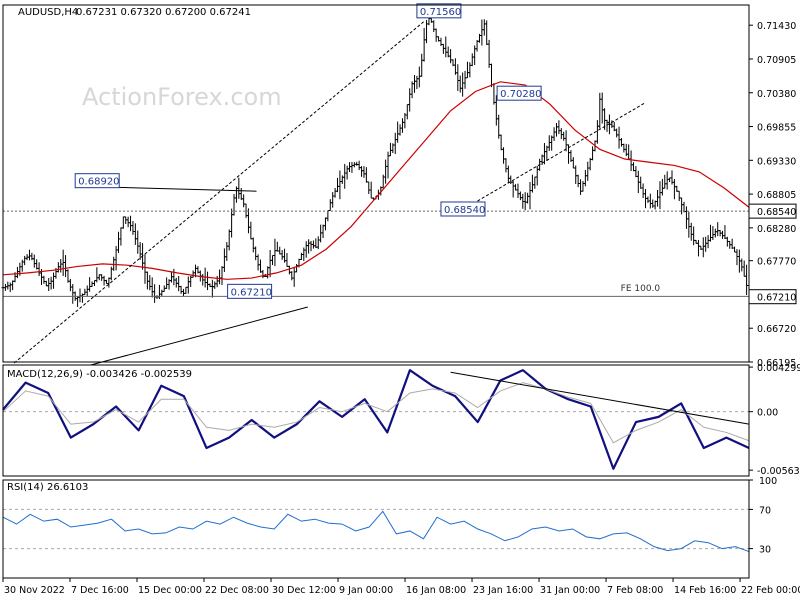  I want to click on rsi-tick-label: 30, so click(765, 550).